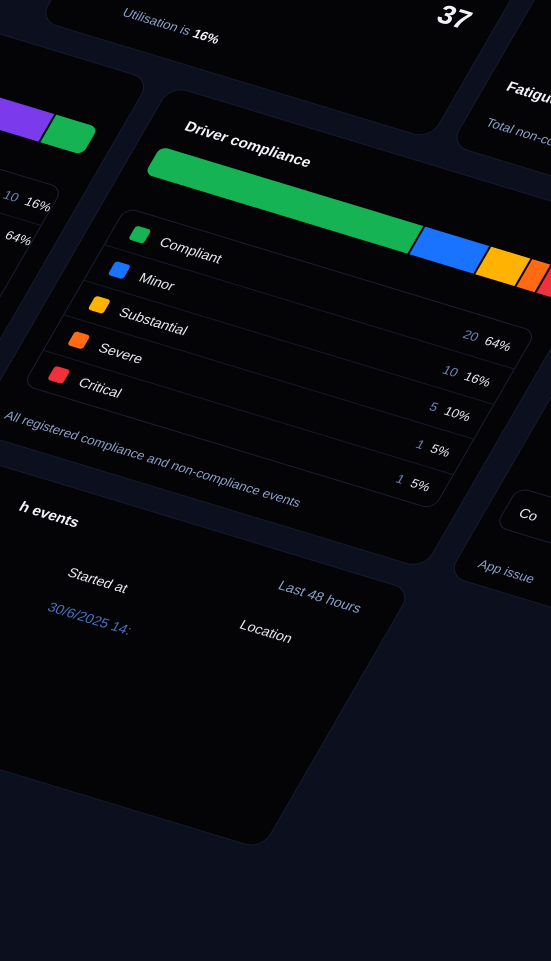  I want to click on range-filter: Last 48 hours, so click(320, 596).